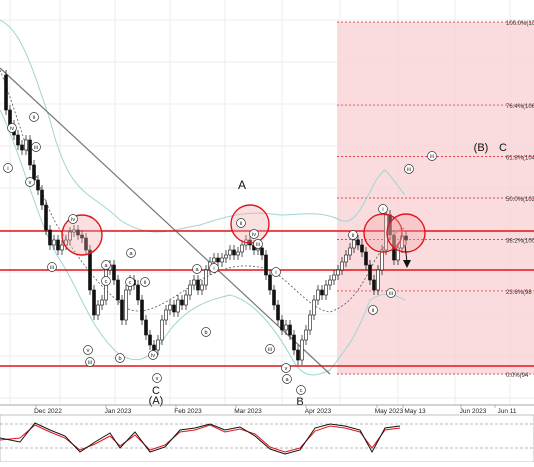 Image resolution: width=534 pixels, height=467 pixels. Describe the element at coordinates (520, 200) in the screenshot. I see `fib-label-3: 50.0%(102` at that location.